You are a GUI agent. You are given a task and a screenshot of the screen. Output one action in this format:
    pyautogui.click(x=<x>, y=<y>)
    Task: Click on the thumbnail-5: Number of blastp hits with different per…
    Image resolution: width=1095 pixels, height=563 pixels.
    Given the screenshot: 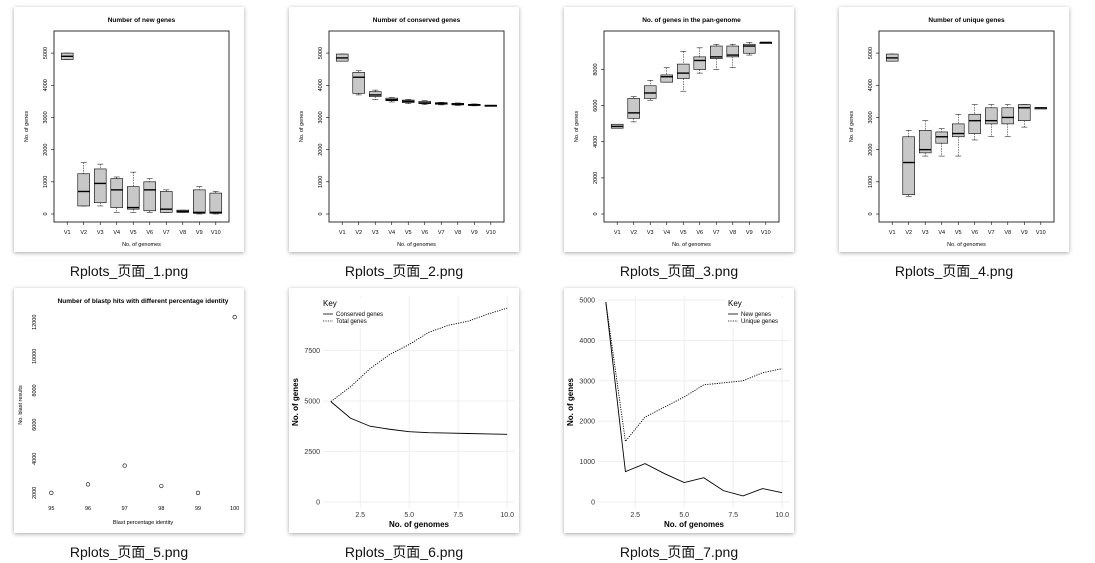 What is the action you would take?
    pyautogui.click(x=129, y=410)
    